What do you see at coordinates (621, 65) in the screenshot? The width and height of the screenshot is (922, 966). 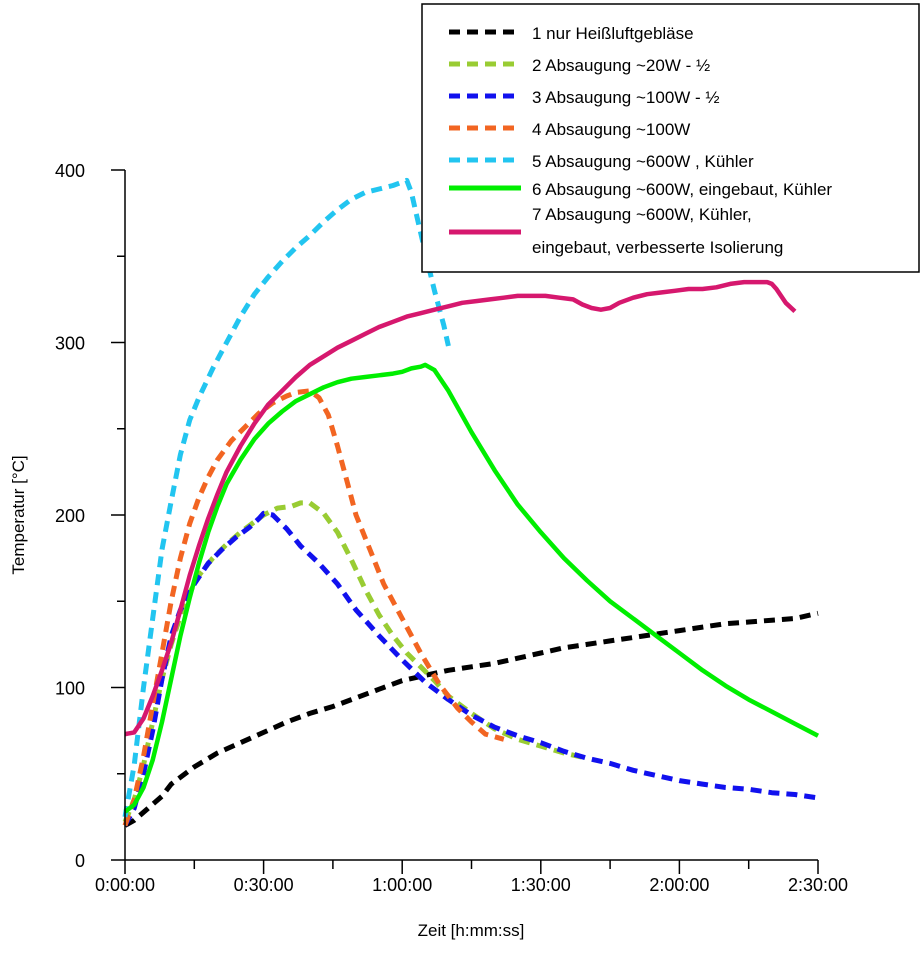 I see `legend-label-2: 2 Absaugung ~20W - ½` at bounding box center [621, 65].